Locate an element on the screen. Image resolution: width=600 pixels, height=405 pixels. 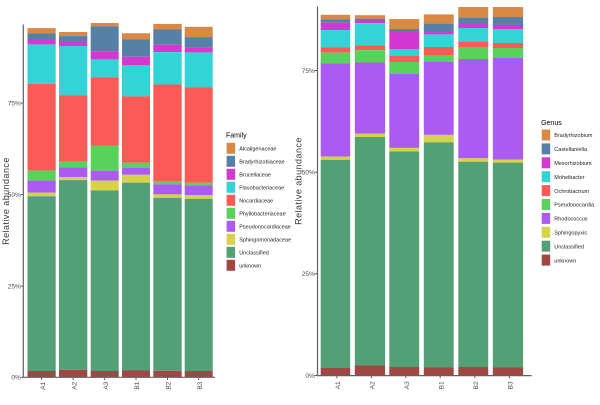
svg-text: Nocardiaceae is located at coordinates (256, 202).